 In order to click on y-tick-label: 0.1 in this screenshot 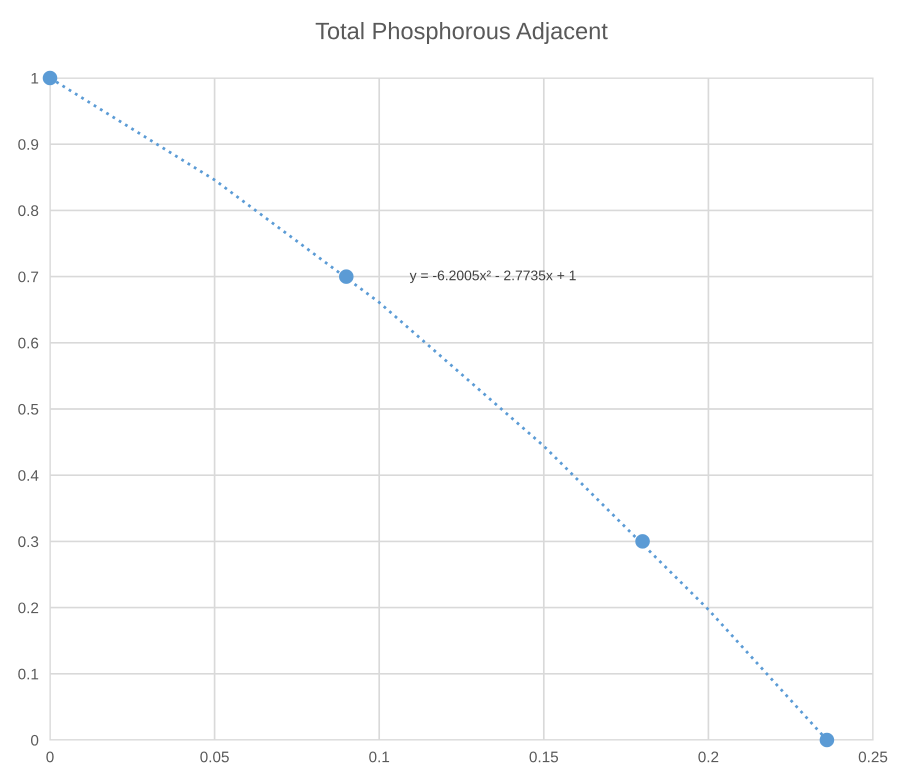, I will do `click(28, 674)`.